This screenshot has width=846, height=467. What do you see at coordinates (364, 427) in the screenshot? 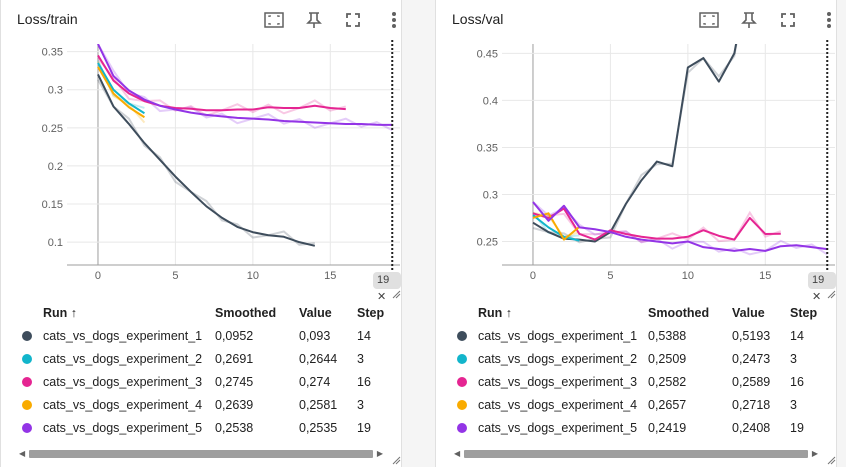
I see `step-value: 19` at bounding box center [364, 427].